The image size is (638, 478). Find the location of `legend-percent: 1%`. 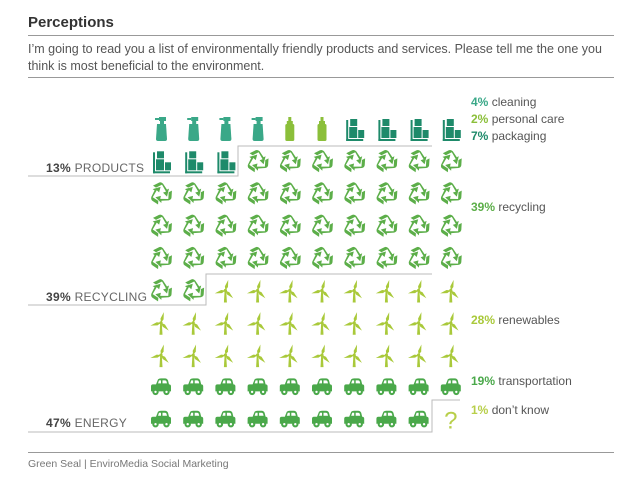

legend-percent: 1% is located at coordinates (481, 410).